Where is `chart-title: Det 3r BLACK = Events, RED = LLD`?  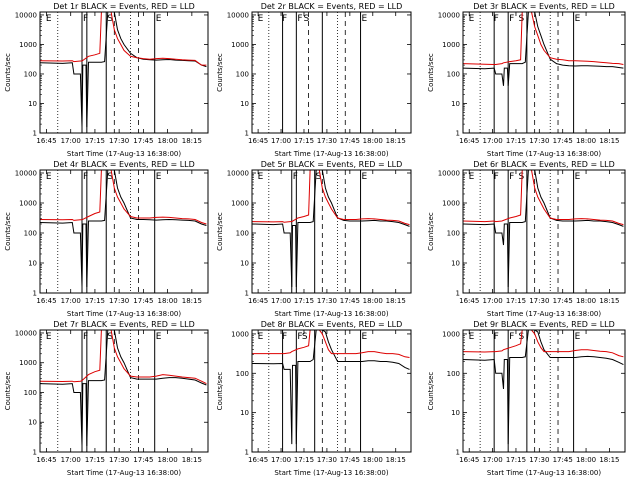
chart-title: Det 3r BLACK = Events, RED = LLD is located at coordinates (544, 6).